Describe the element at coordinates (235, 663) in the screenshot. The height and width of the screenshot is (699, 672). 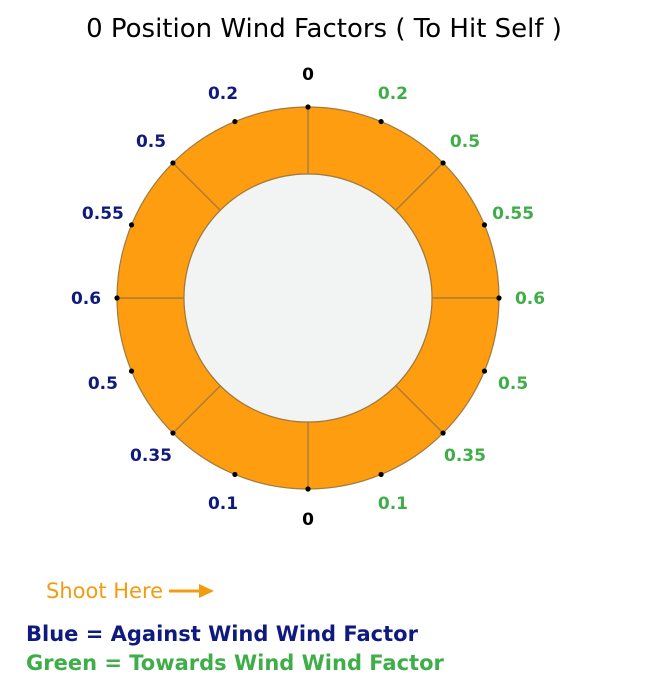
I see `legend-towards: Green = Towards Wind Wind Factor` at that location.